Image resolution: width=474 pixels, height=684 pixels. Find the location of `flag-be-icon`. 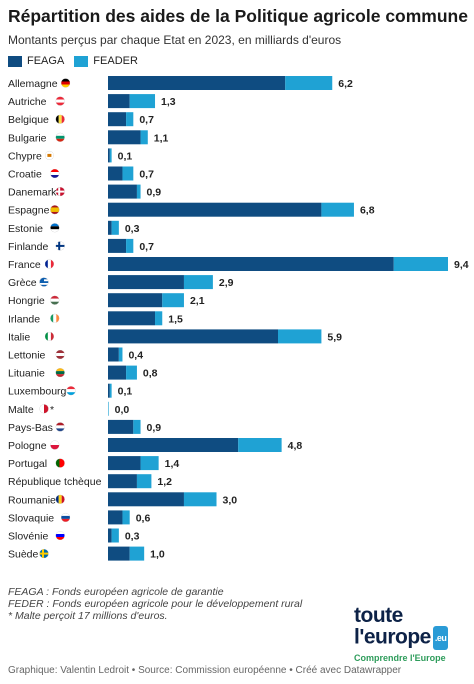

flag-be-icon is located at coordinates (60, 119).